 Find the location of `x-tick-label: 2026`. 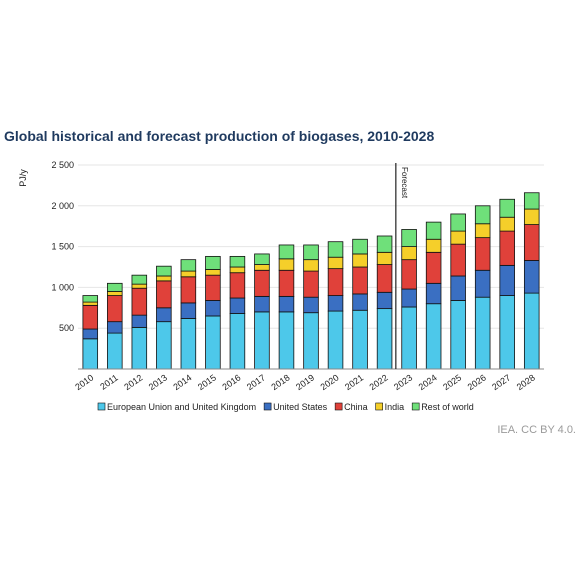

x-tick-label: 2026 is located at coordinates (477, 382).